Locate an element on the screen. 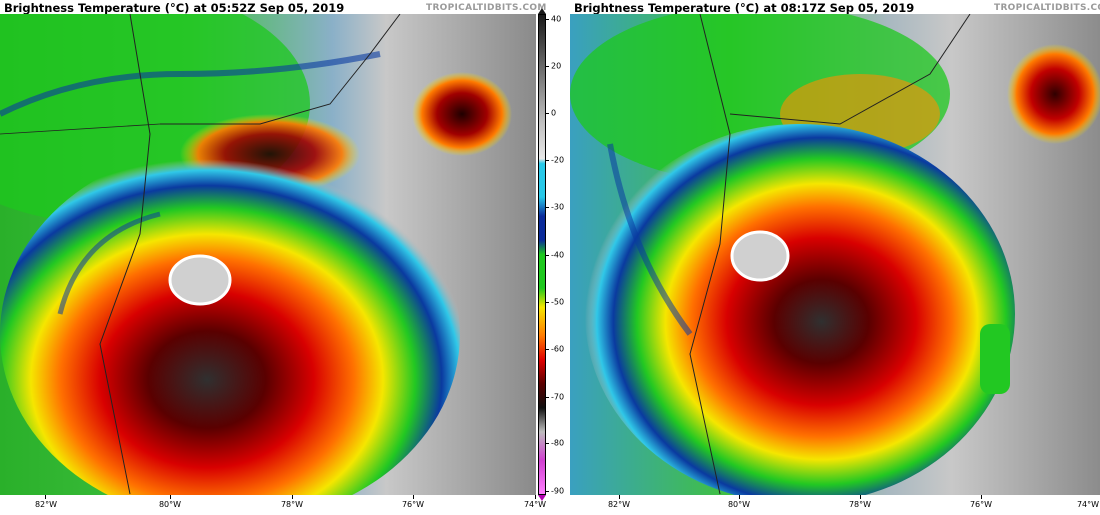 The width and height of the screenshot is (1100, 515). left-lon-label-80w: 80°W is located at coordinates (170, 504).